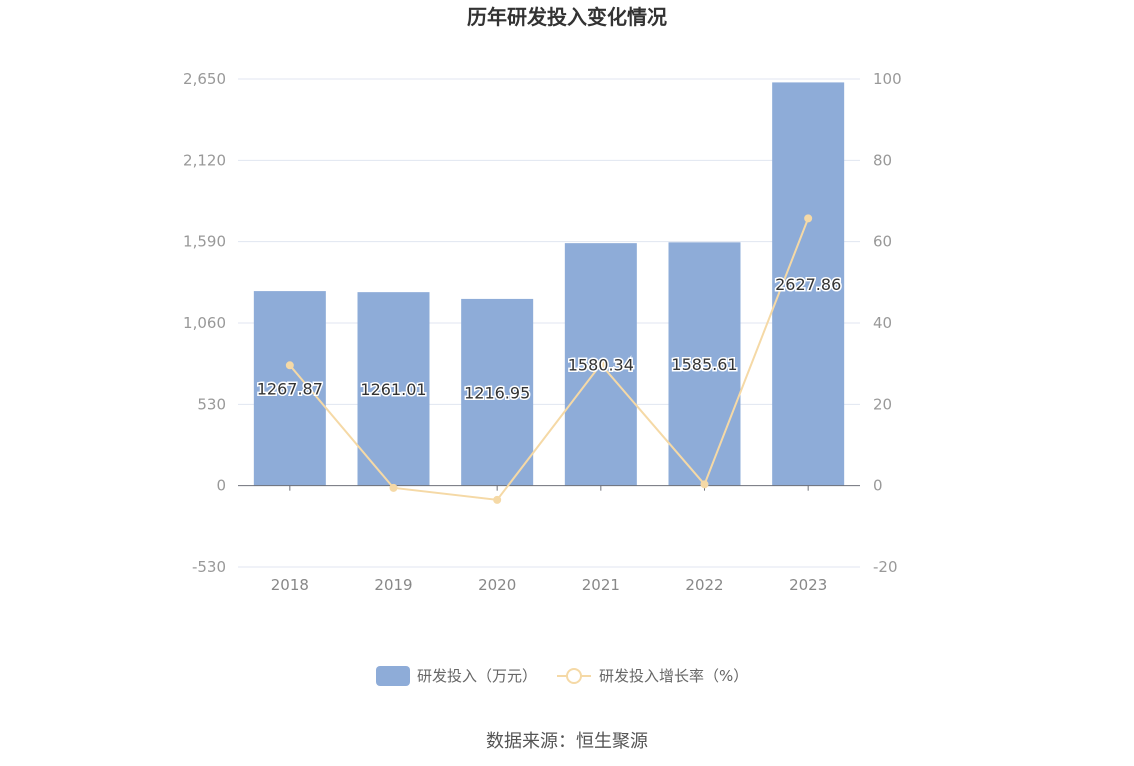 The image size is (1134, 766). I want to click on bar-data-label: 1267.87, so click(290, 388).